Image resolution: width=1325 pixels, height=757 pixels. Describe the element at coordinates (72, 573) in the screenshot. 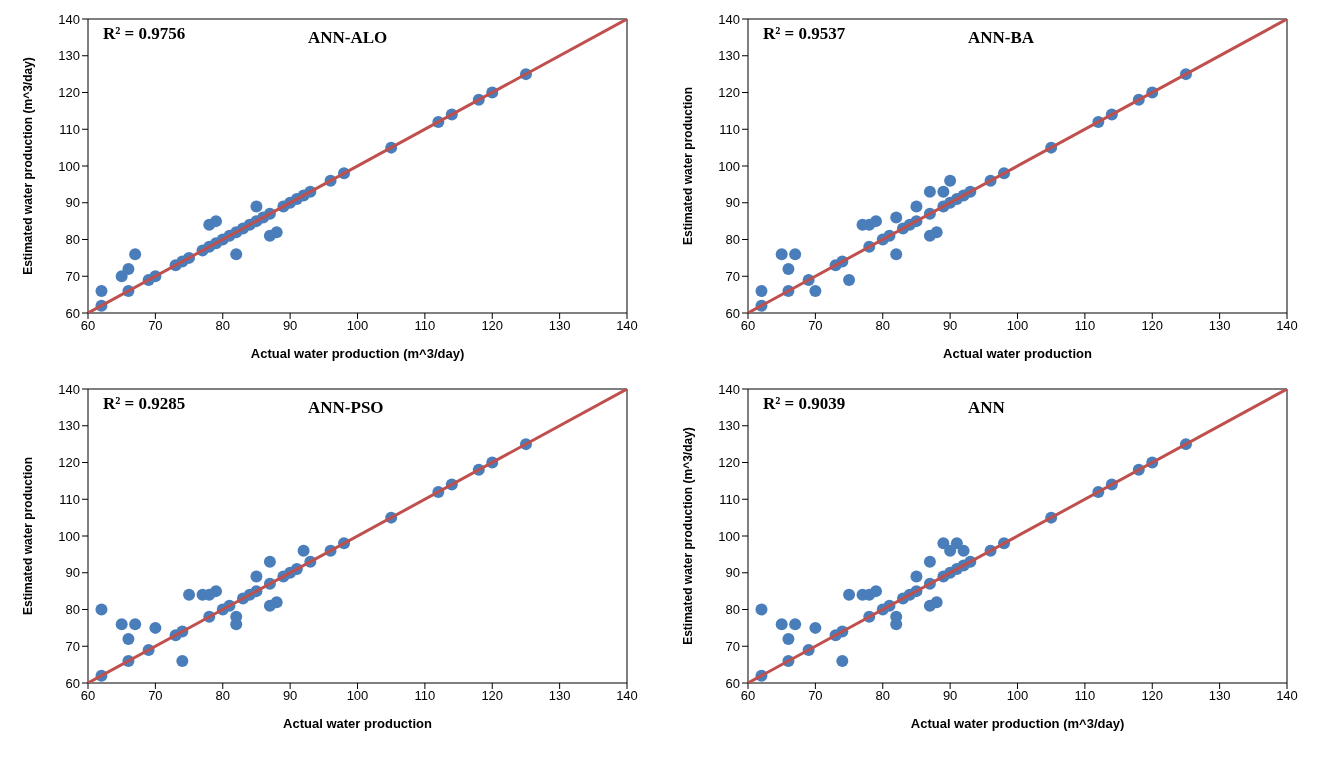

I see `y-tick-label: 90` at that location.